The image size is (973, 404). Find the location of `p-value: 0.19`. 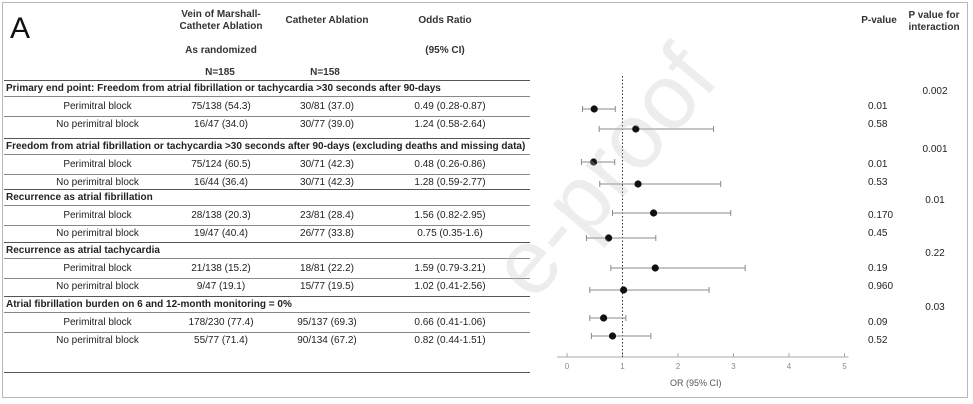

p-value: 0.19 is located at coordinates (878, 268).